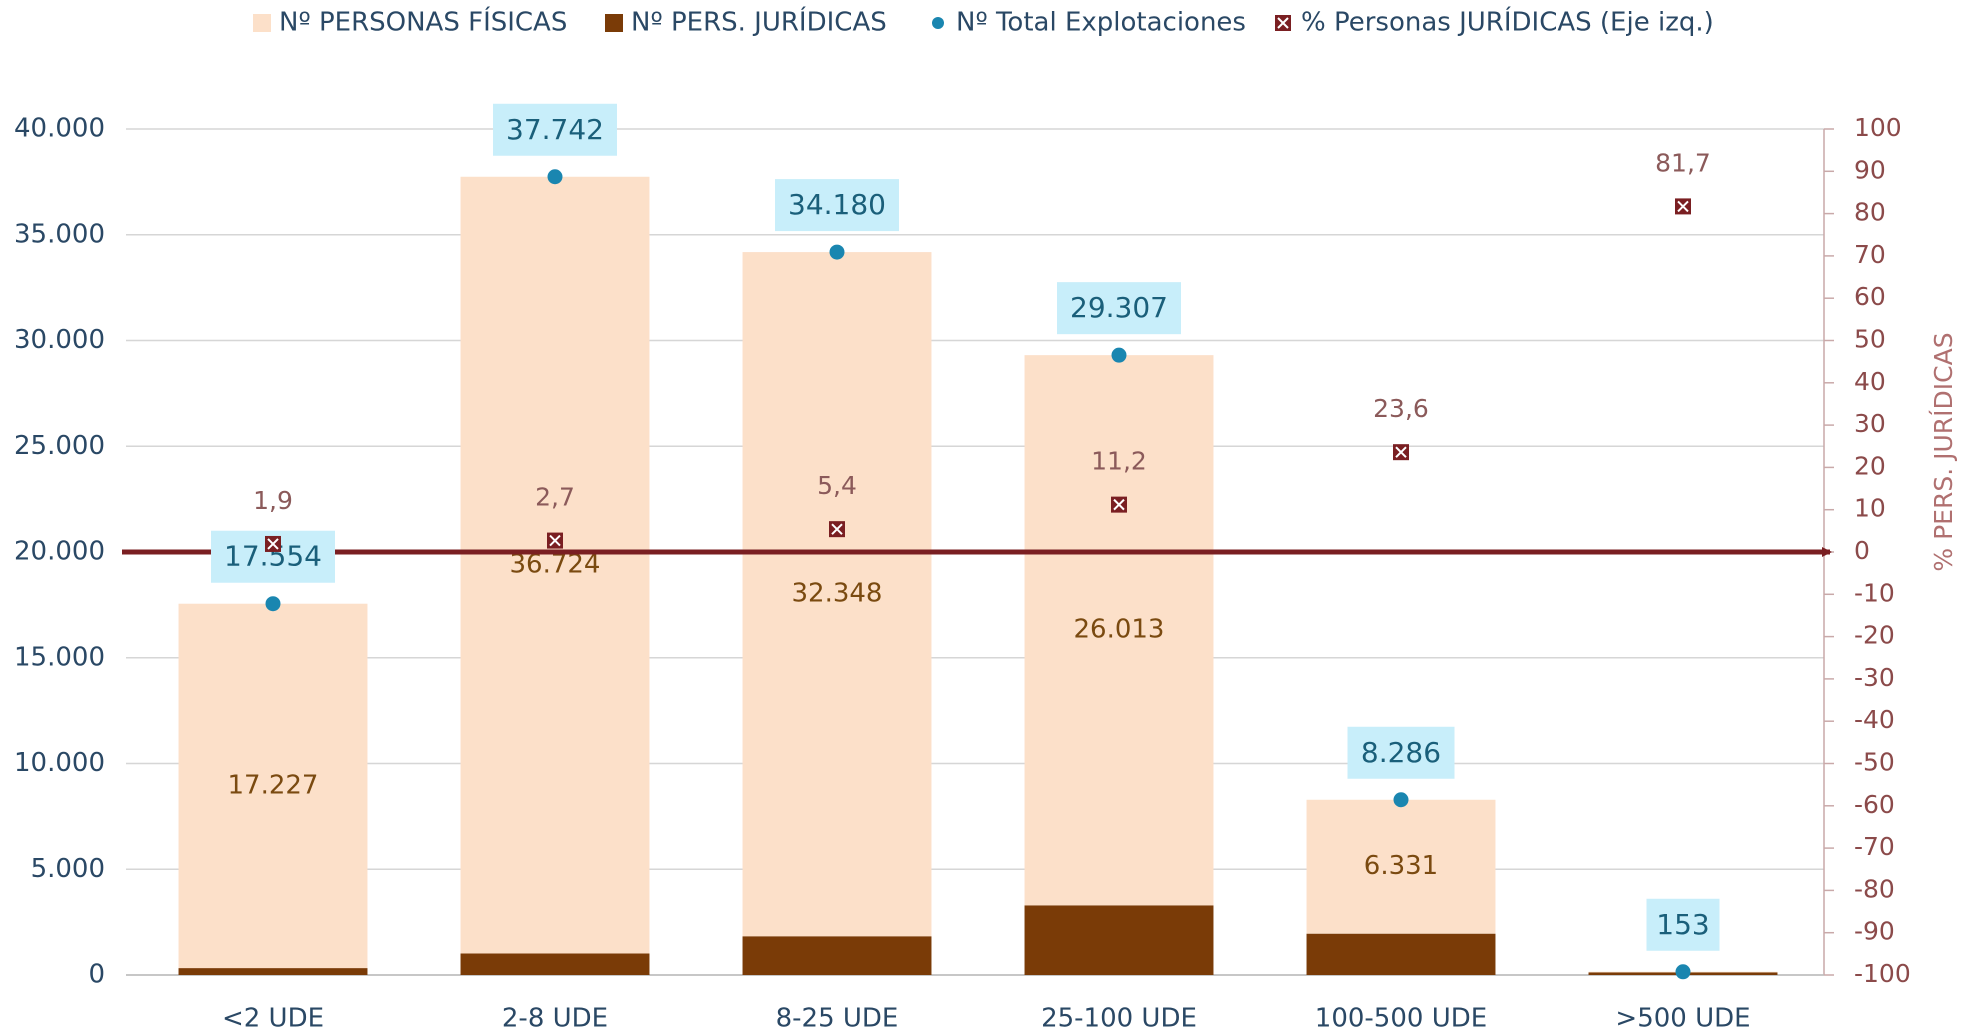 This screenshot has width=1970, height=1033. What do you see at coordinates (1870, 508) in the screenshot?
I see `y2-tick-label: 10` at bounding box center [1870, 508].